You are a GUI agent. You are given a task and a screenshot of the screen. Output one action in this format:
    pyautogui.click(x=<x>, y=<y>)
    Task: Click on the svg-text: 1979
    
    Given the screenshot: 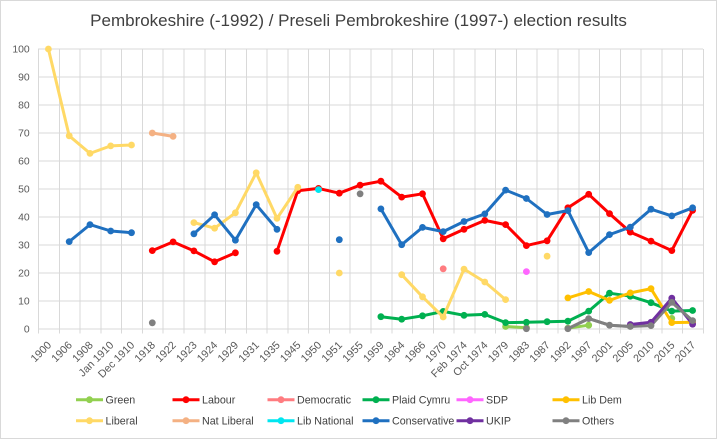 What is the action you would take?
    pyautogui.click(x=498, y=351)
    